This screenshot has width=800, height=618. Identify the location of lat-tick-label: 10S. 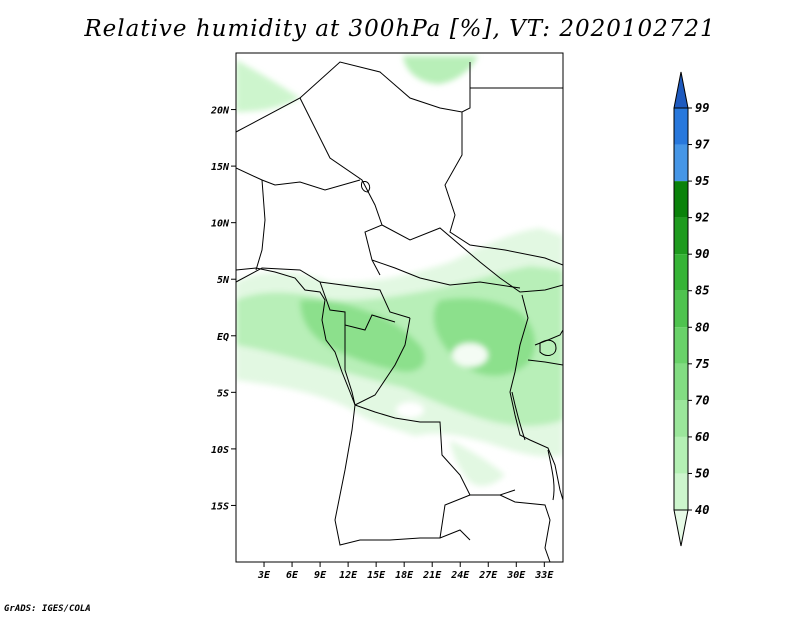
(220, 450).